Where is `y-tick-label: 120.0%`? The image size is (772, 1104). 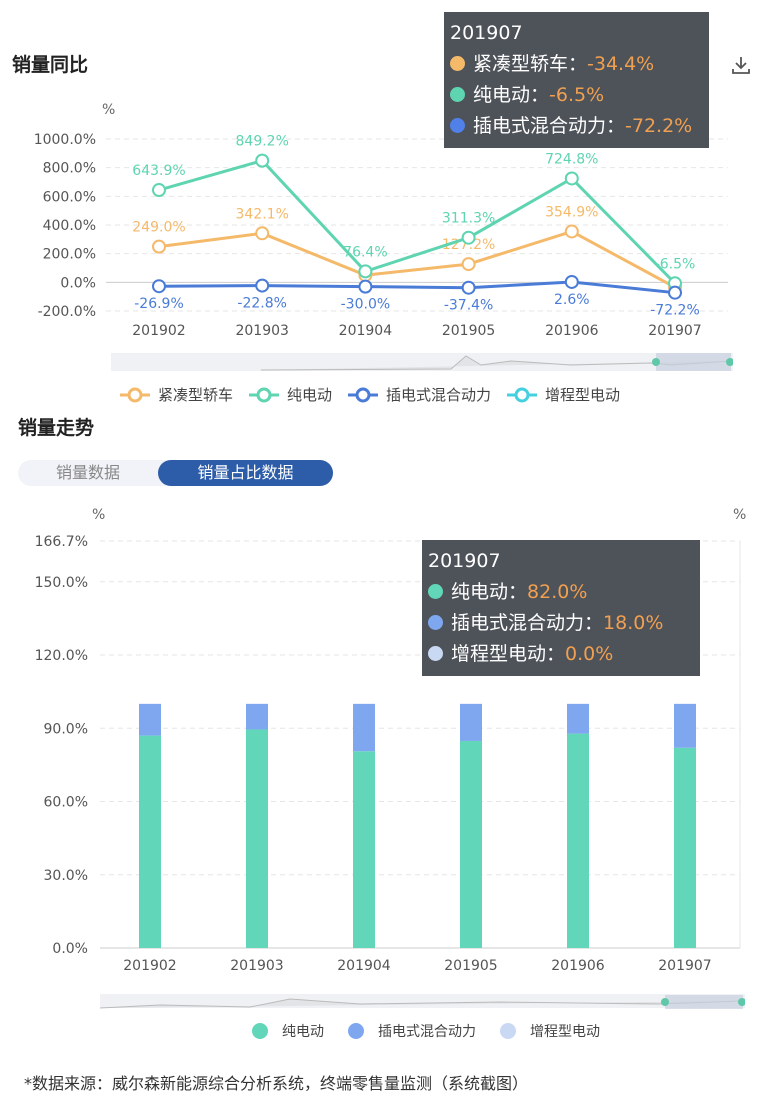
y-tick-label: 120.0% is located at coordinates (61, 656).